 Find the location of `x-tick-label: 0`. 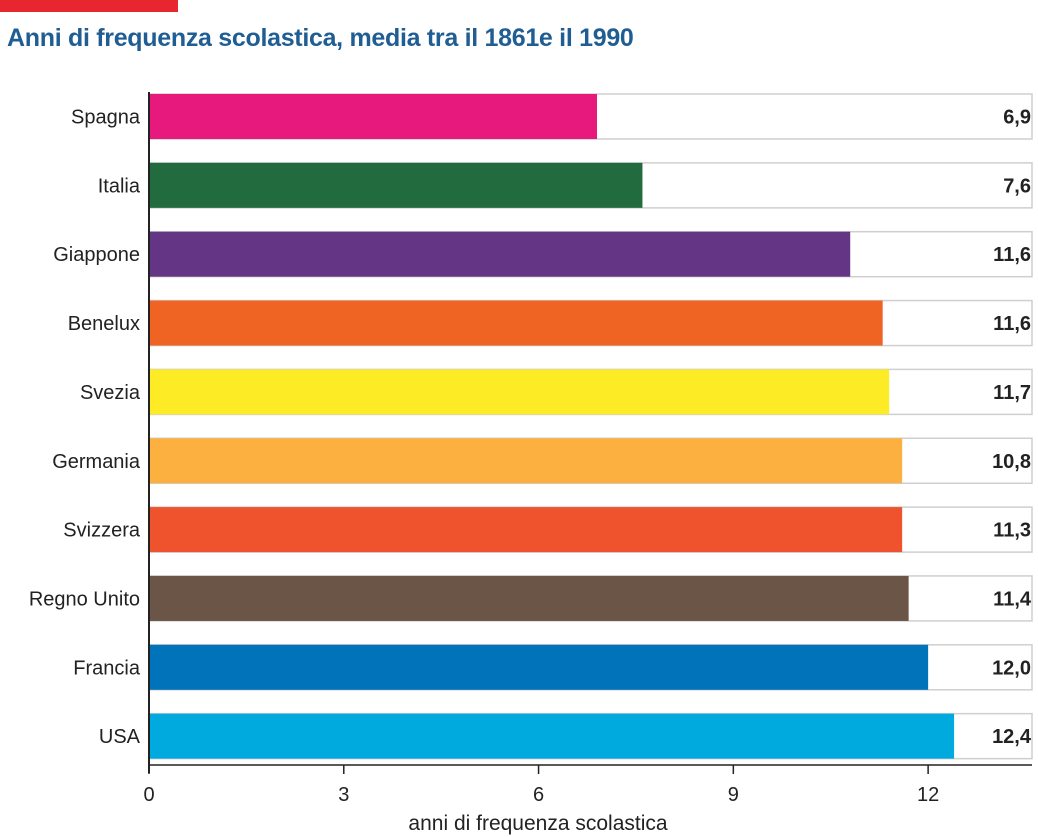

x-tick-label: 0 is located at coordinates (148, 795).